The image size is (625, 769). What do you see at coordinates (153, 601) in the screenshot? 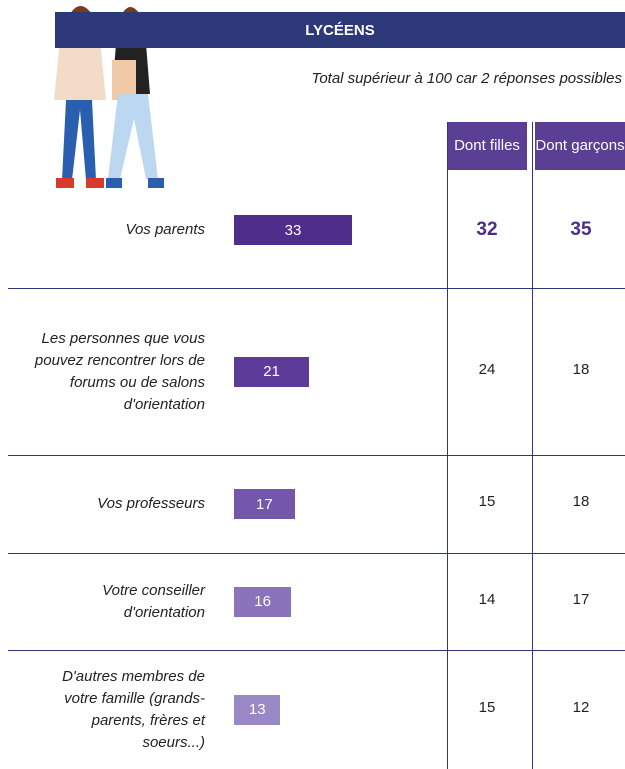
I see `row-label: Votre conseiller d'orientation` at bounding box center [153, 601].